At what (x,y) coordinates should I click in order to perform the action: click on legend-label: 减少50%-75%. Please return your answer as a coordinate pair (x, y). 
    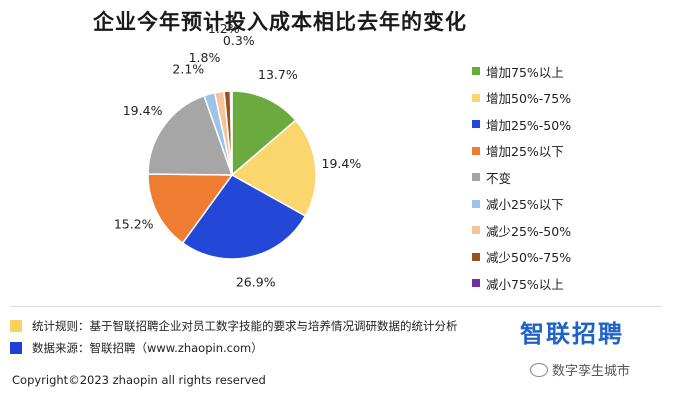
    Looking at the image, I should click on (529, 258).